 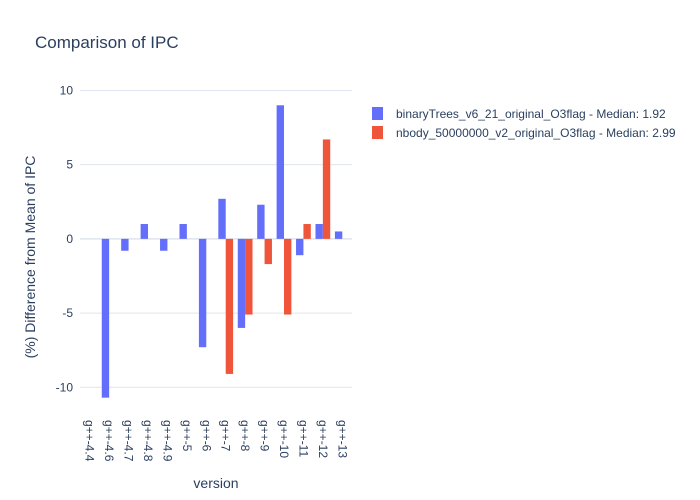 I want to click on chart-title: Comparison of IPC, so click(x=107, y=42).